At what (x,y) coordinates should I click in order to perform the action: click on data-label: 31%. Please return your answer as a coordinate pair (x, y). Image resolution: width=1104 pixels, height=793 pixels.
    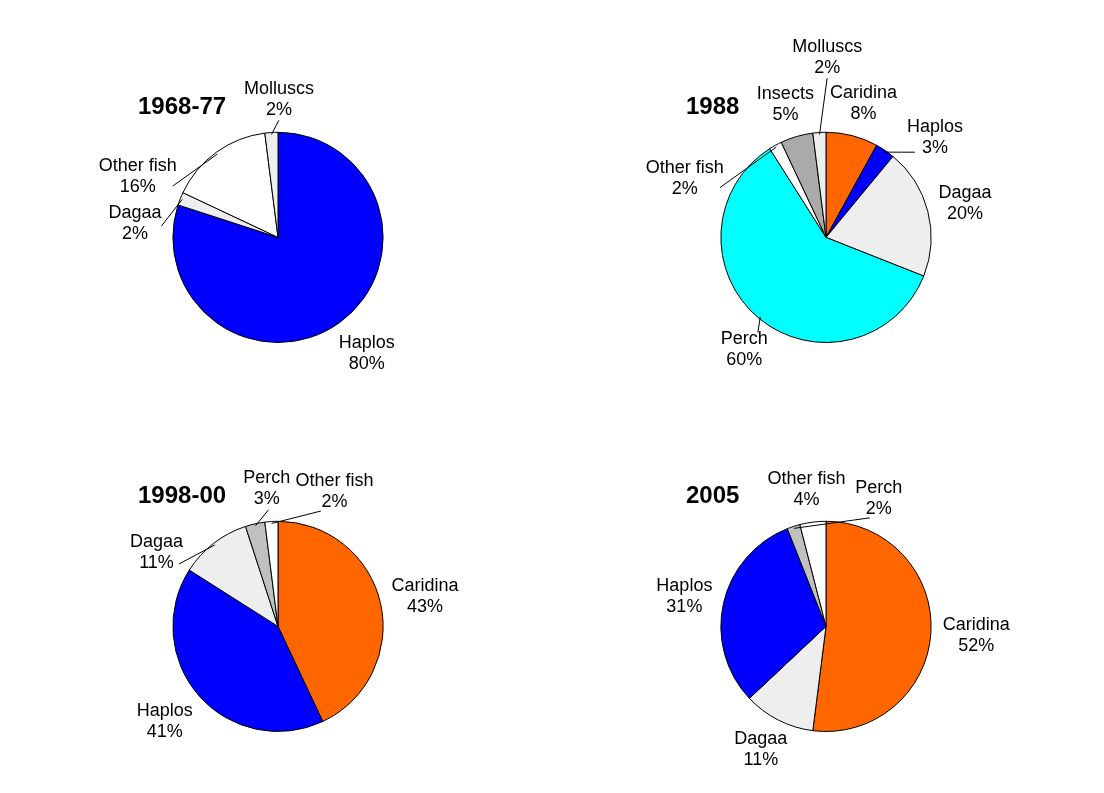
    Looking at the image, I should click on (684, 605).